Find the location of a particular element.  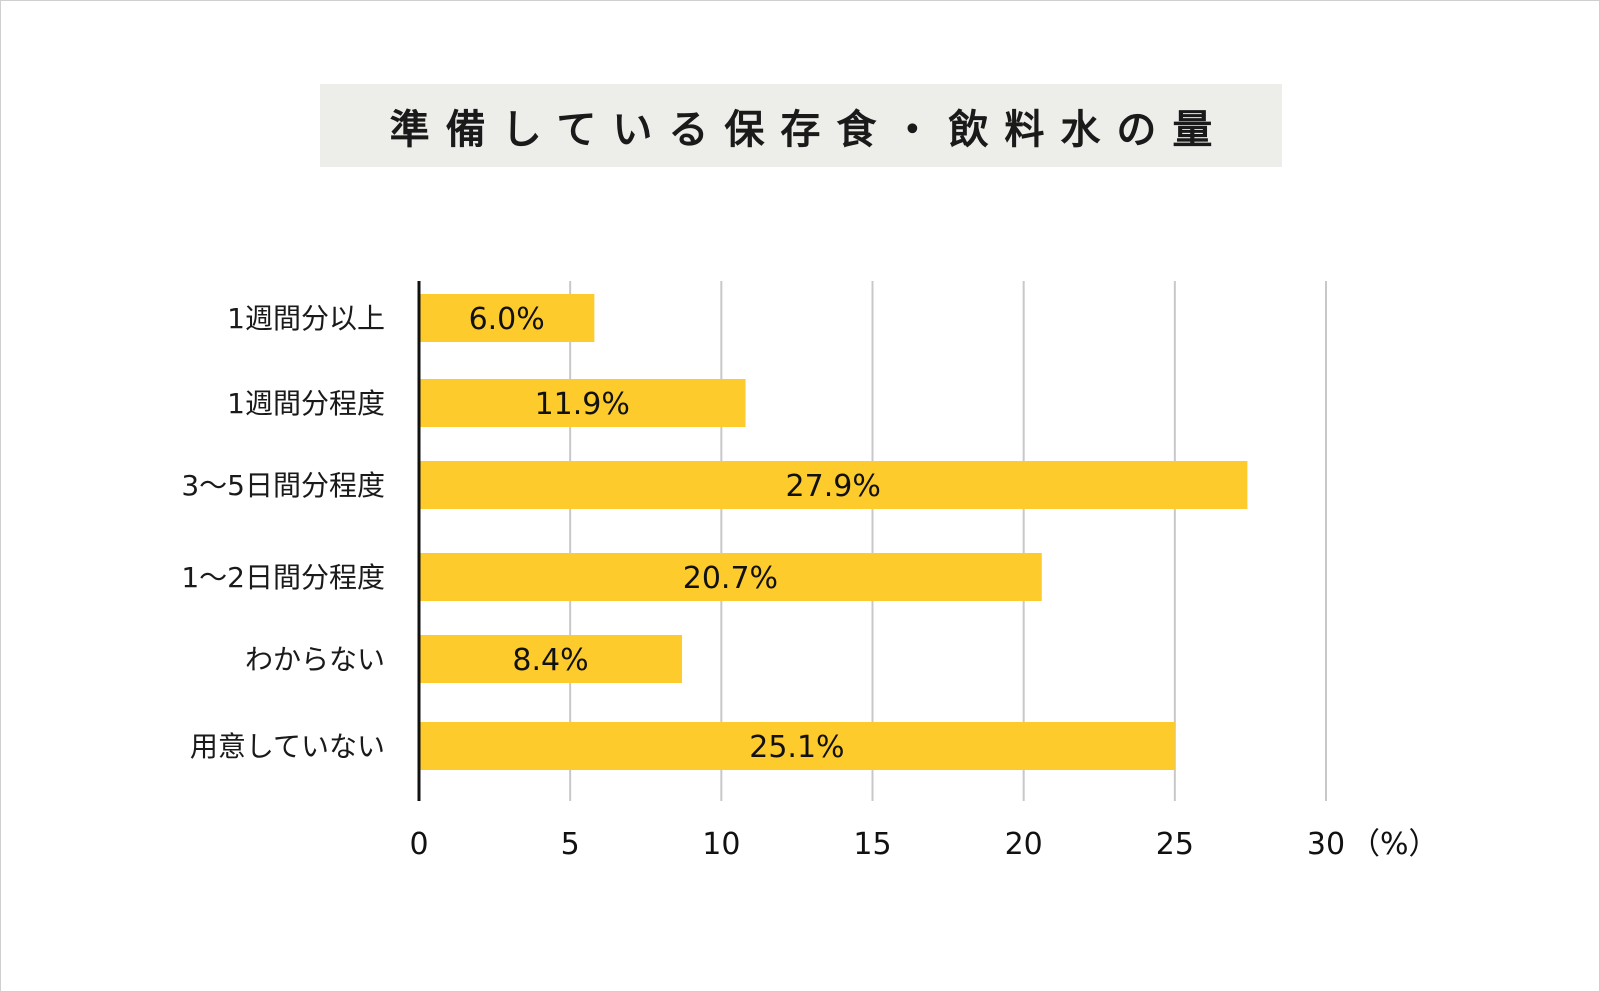

value-label-5: 25.1% is located at coordinates (796, 747).